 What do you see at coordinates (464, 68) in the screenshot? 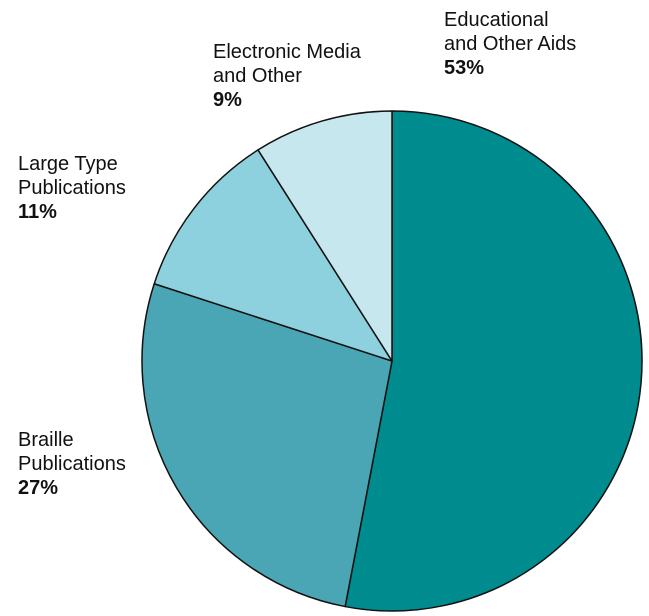
I see `slice-percent: 53%` at bounding box center [464, 68].